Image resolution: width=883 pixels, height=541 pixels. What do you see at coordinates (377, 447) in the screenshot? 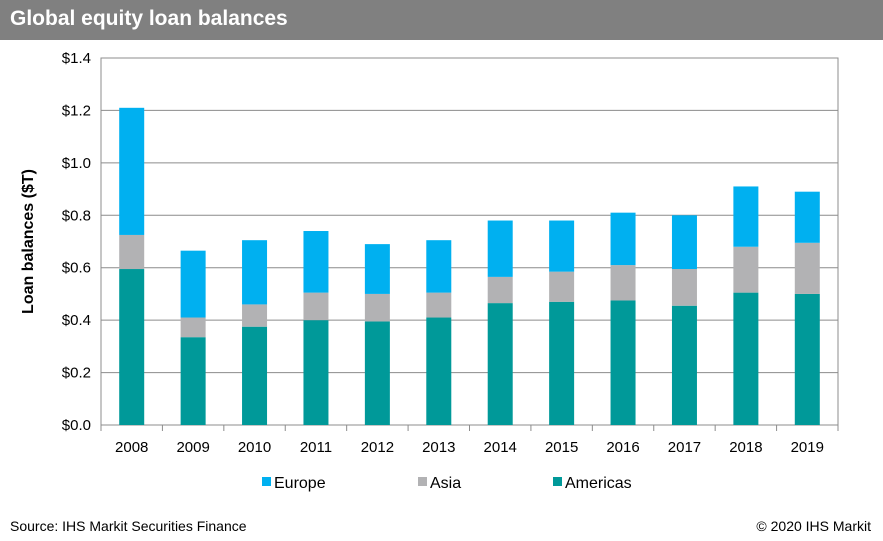
I see `x-tick-label: 2012` at bounding box center [377, 447].